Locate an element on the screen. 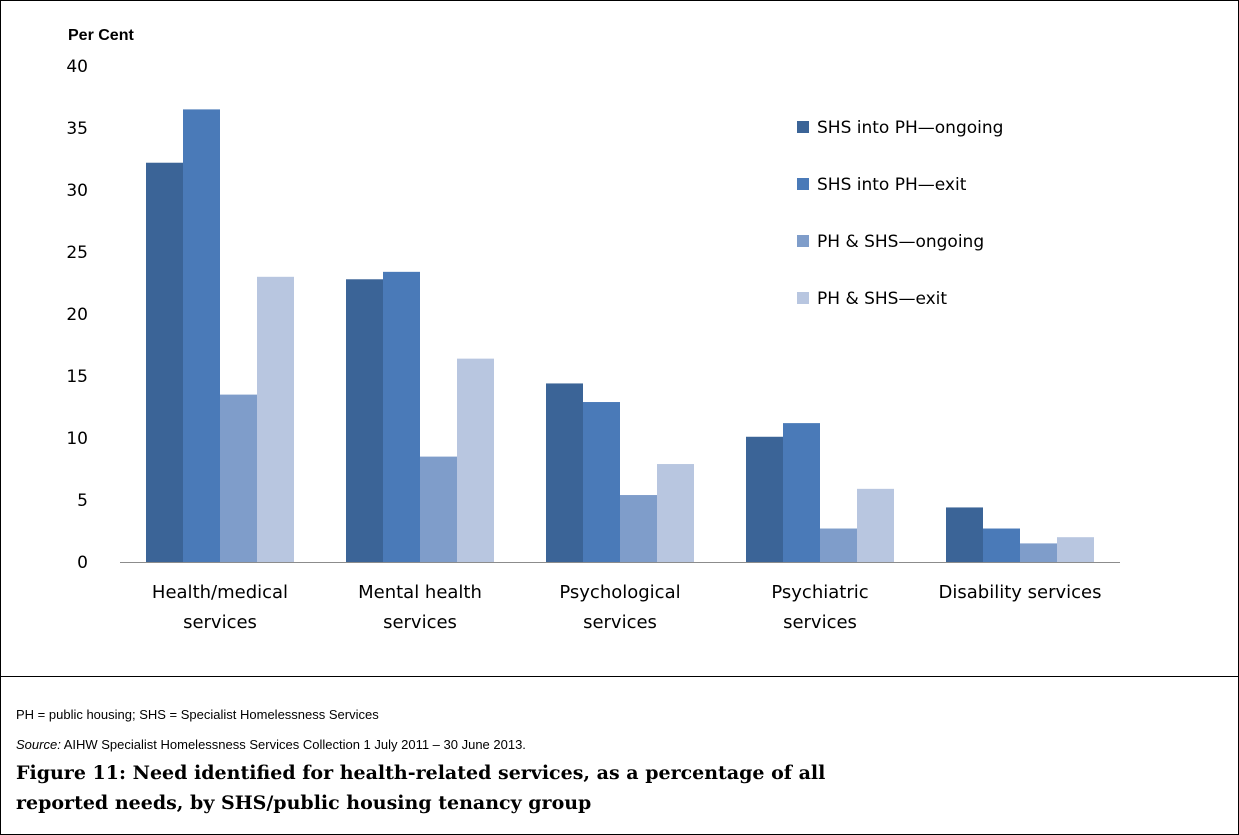  y-tick-label: 0 is located at coordinates (82, 563).